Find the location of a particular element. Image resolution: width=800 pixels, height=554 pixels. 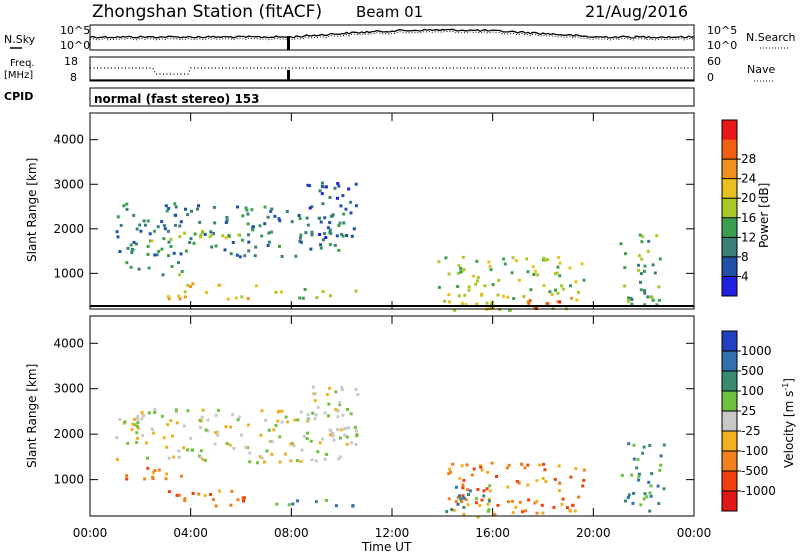

y-tick-label: 3000 is located at coordinates (68, 184).